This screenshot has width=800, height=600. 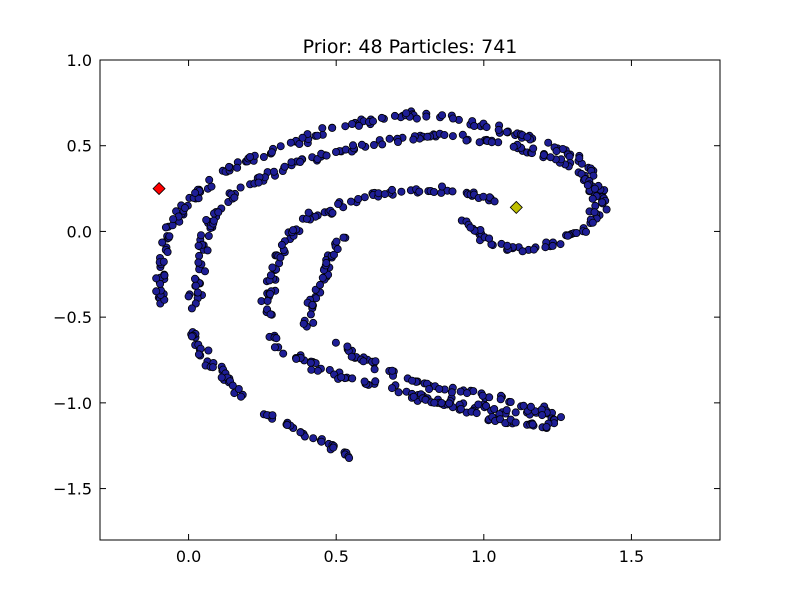 I want to click on x-tick-label: 1.0, so click(x=483, y=556).